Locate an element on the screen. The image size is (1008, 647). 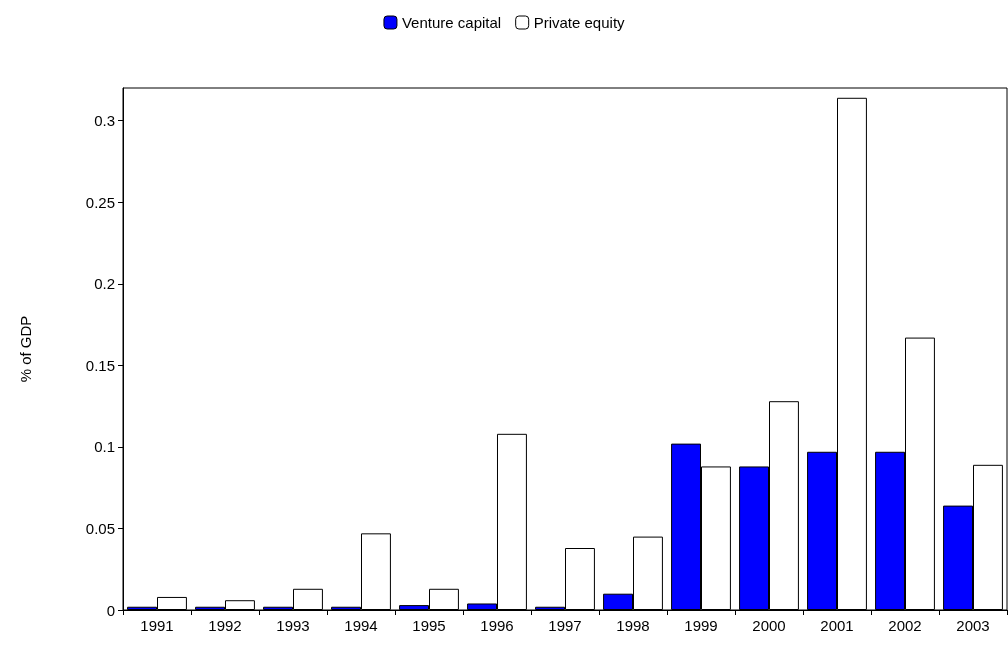
y-tick-label: 0 is located at coordinates (110, 610).